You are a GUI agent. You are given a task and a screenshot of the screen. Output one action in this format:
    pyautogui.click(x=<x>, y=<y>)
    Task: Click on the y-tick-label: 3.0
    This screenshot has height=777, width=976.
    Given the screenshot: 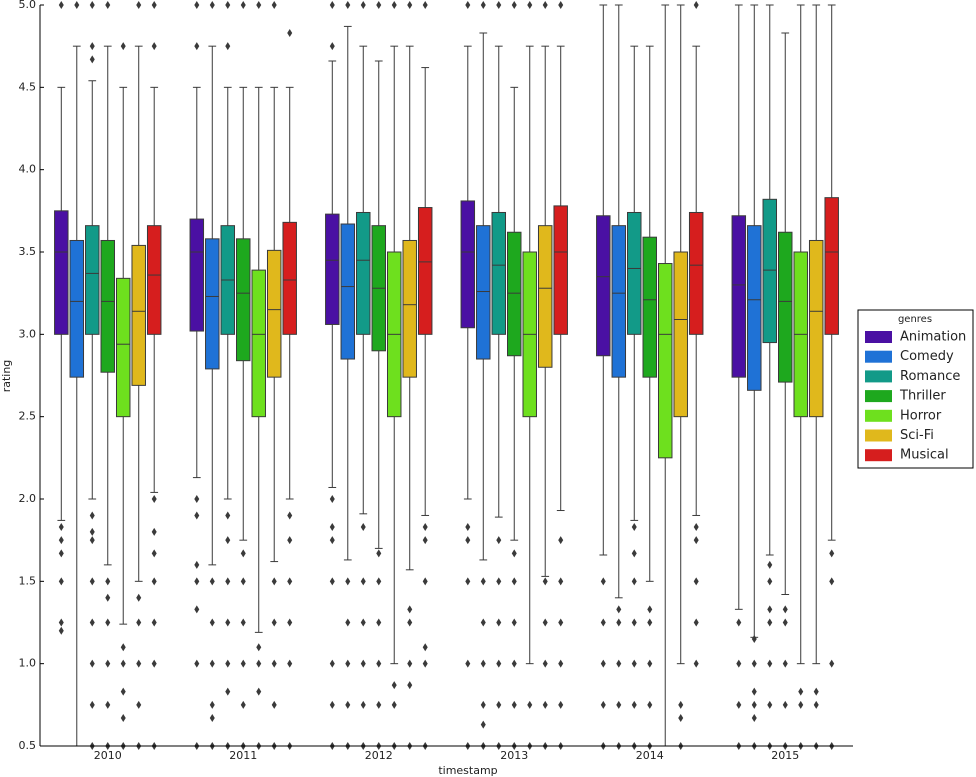 What is the action you would take?
    pyautogui.click(x=28, y=333)
    